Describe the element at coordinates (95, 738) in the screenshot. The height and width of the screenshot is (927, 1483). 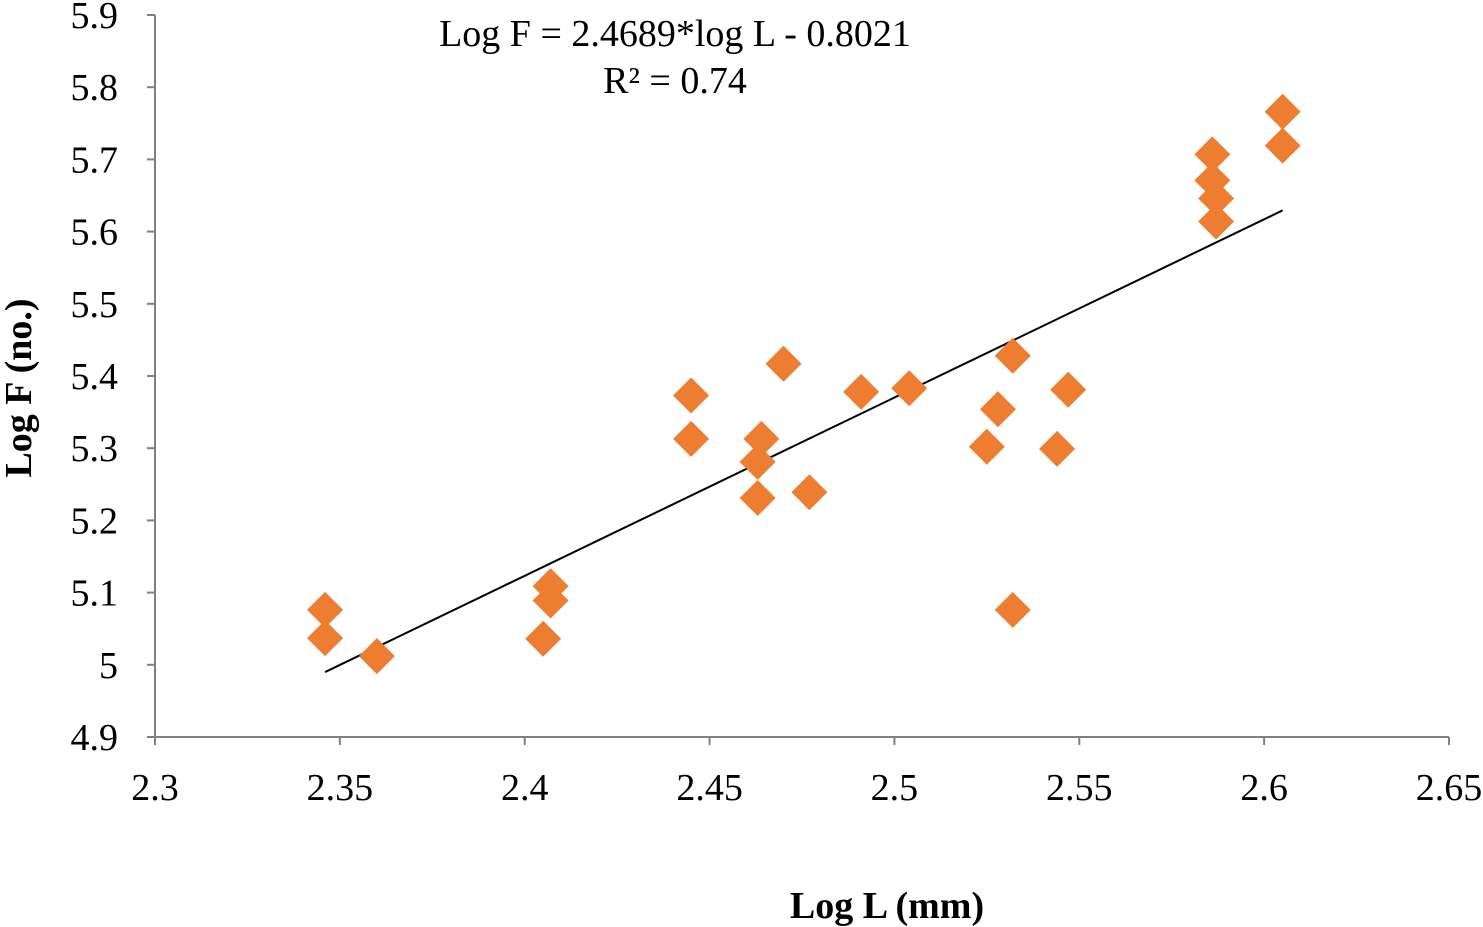
I see `y-tick-label: 4.9` at that location.